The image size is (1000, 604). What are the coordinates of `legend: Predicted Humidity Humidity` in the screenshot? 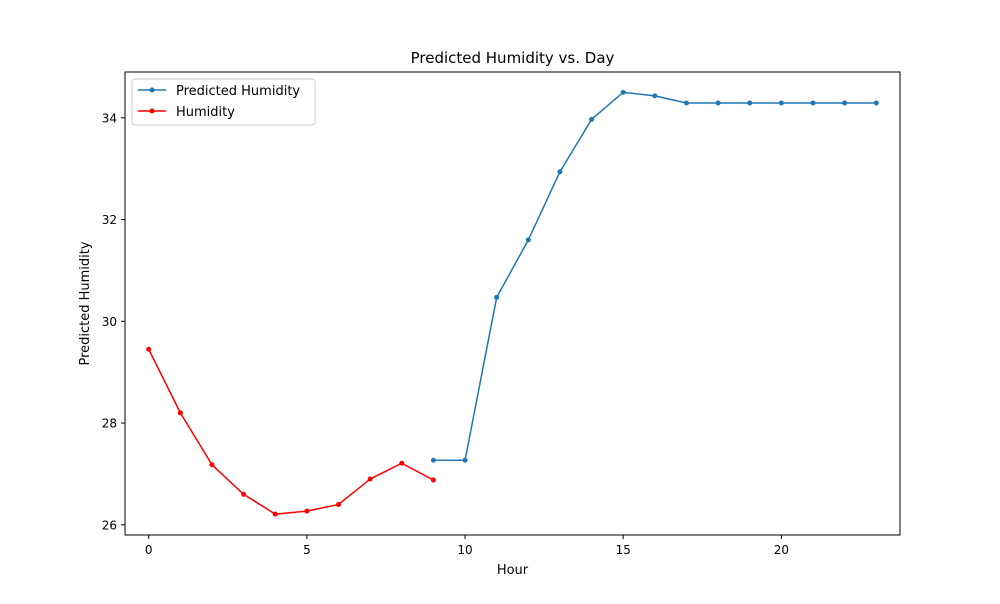 It's located at (223, 102).